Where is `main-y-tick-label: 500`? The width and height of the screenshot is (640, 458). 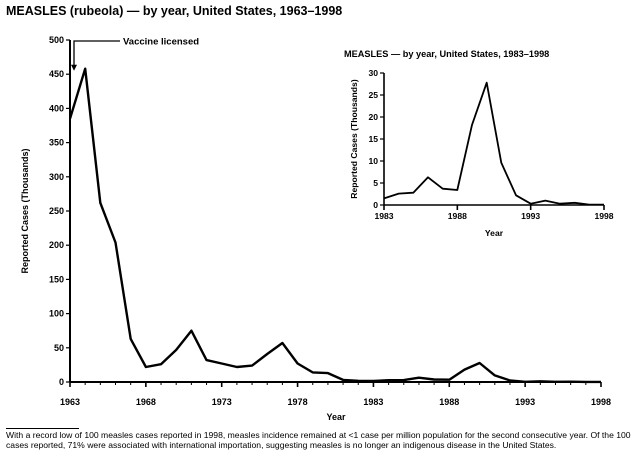 main-y-tick-label: 500 is located at coordinates (56, 40).